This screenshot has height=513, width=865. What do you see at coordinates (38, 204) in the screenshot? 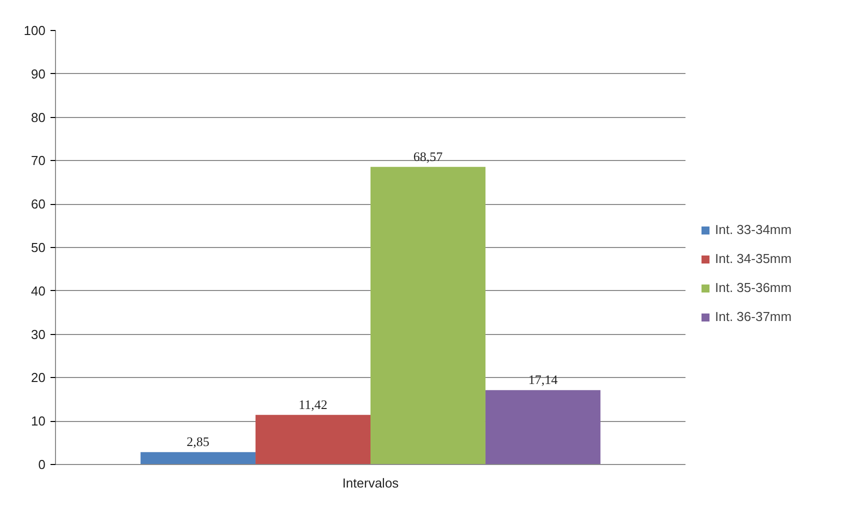
I see `y-tick-label: 60` at bounding box center [38, 204].